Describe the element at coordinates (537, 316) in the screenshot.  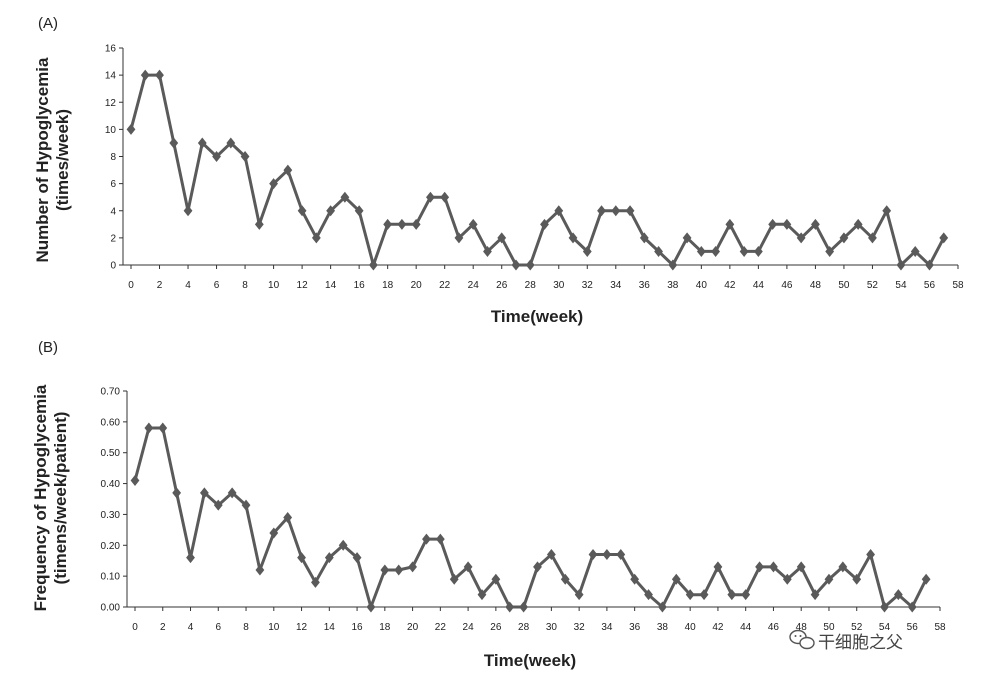
I see `x-axis-title-a: Time(week)` at that location.